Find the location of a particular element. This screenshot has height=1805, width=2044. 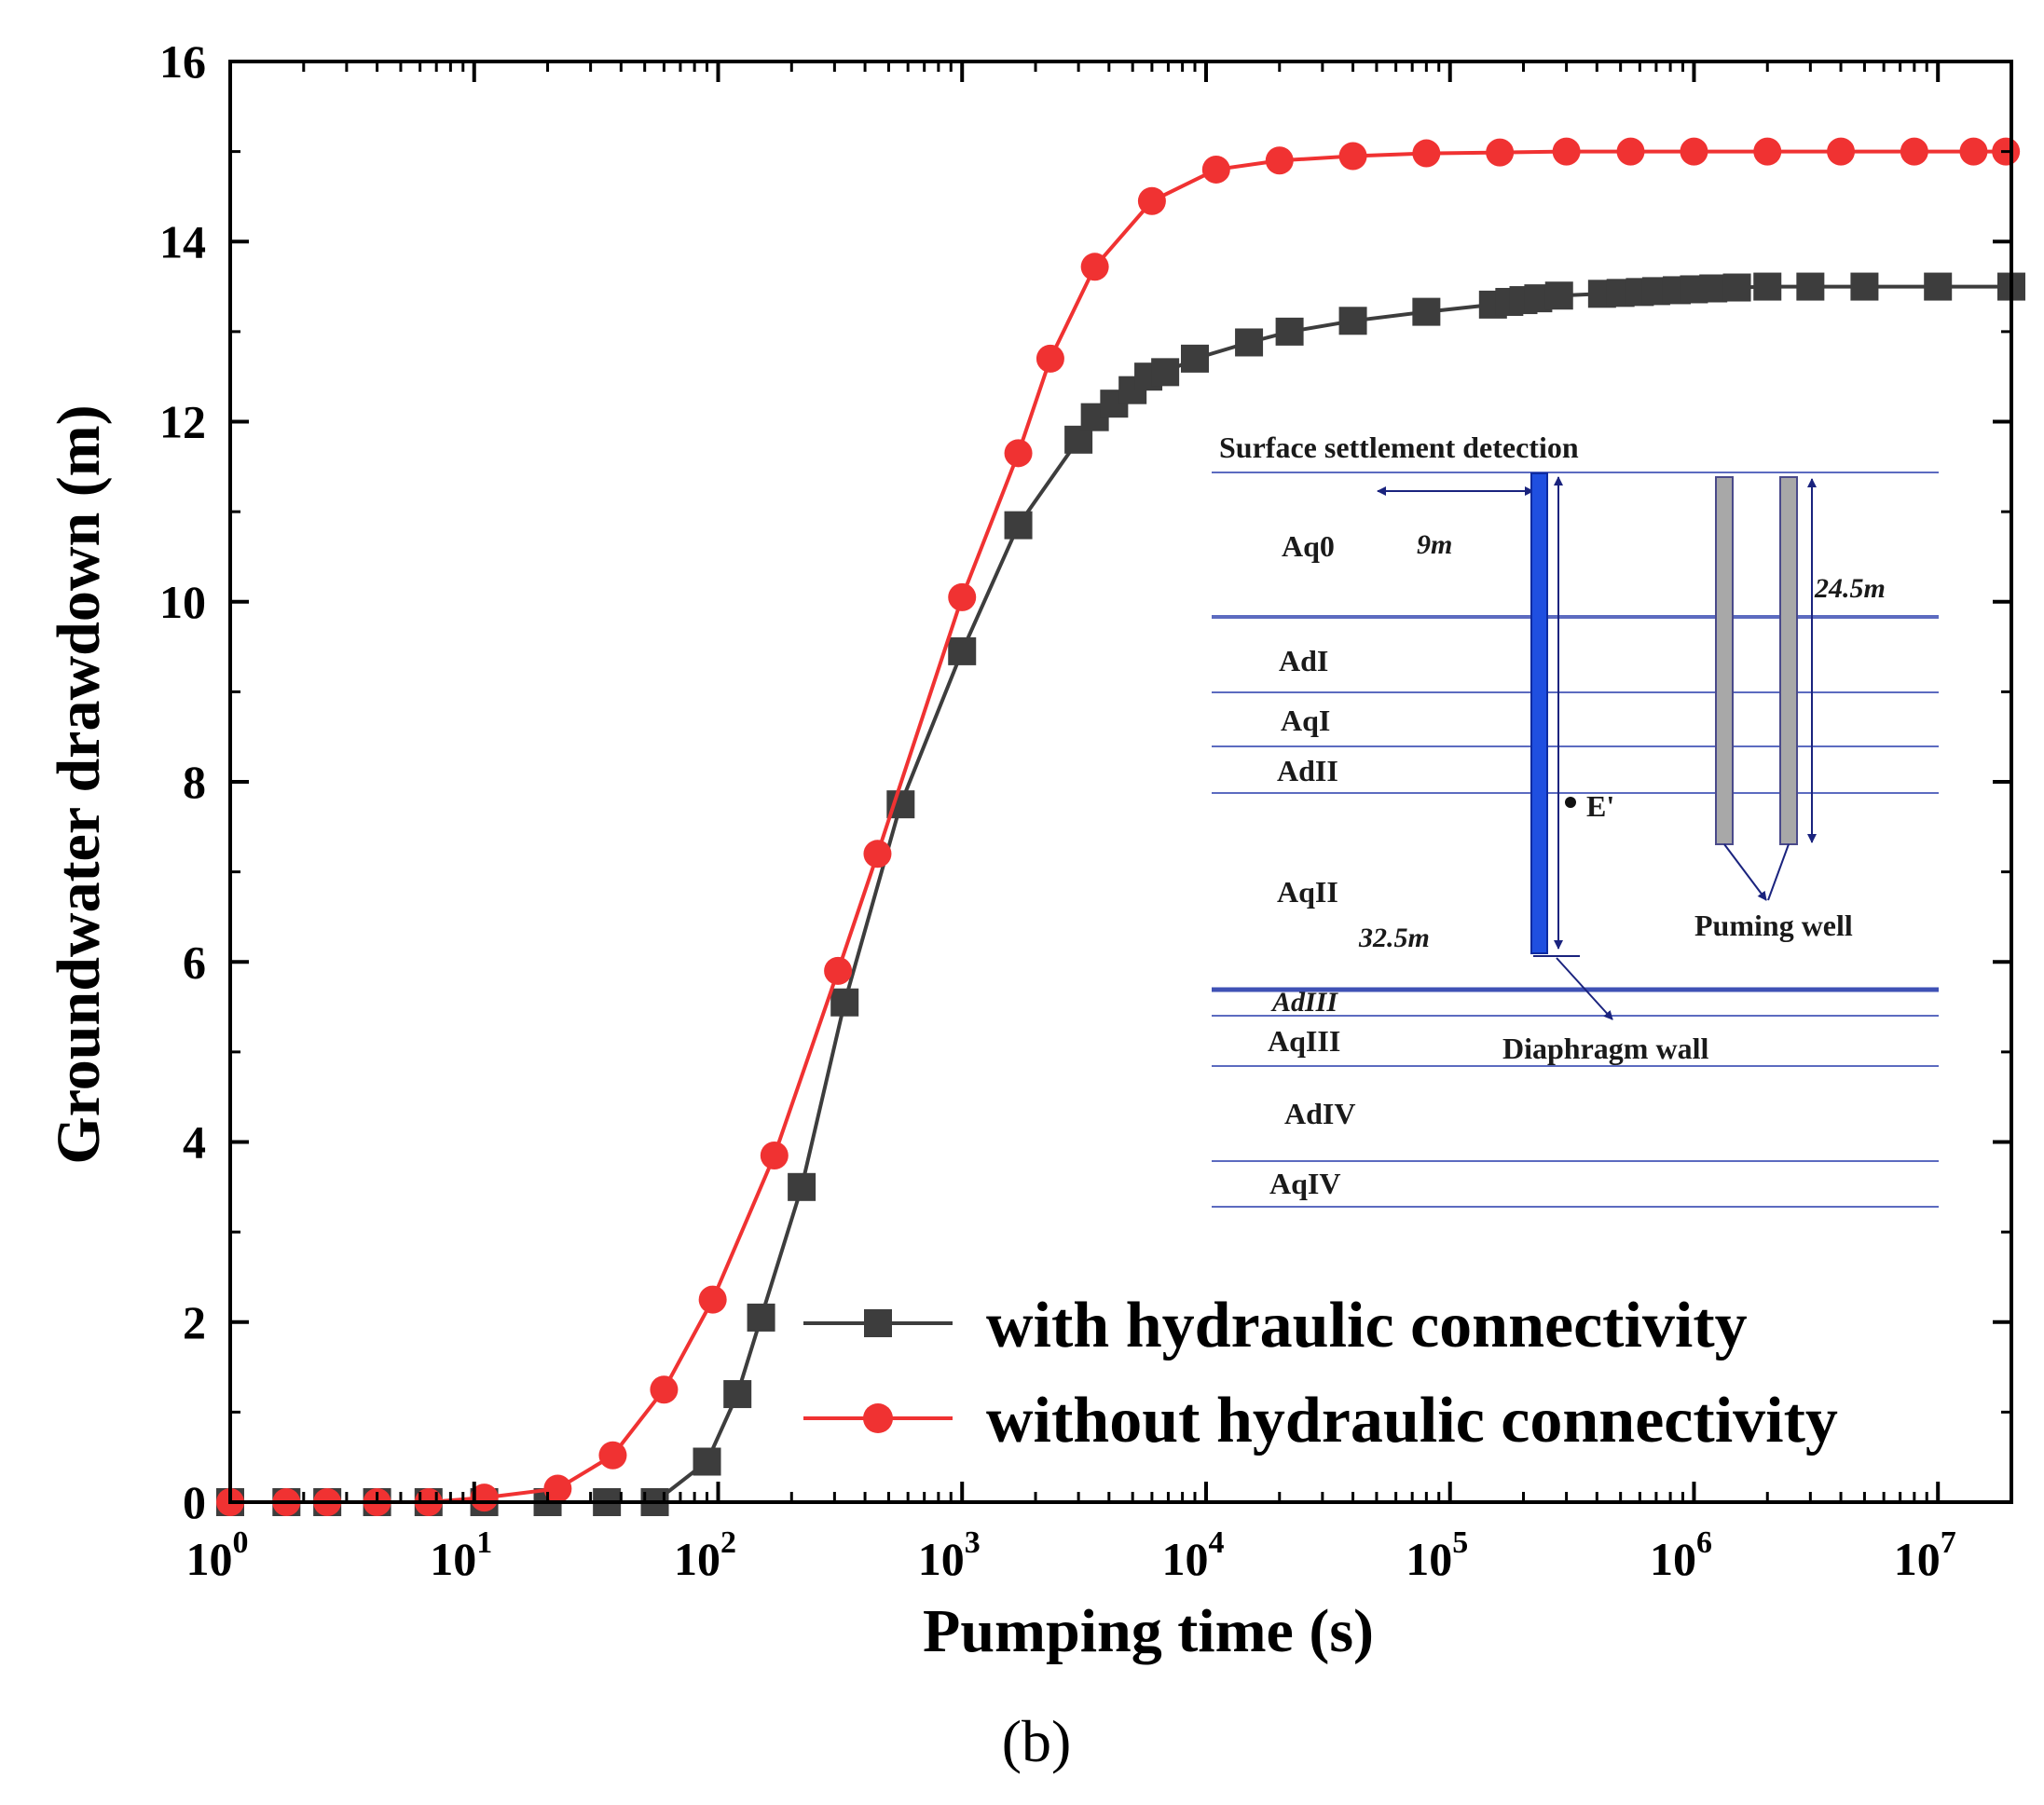

layer-label-aqii: AqII is located at coordinates (1307, 892).